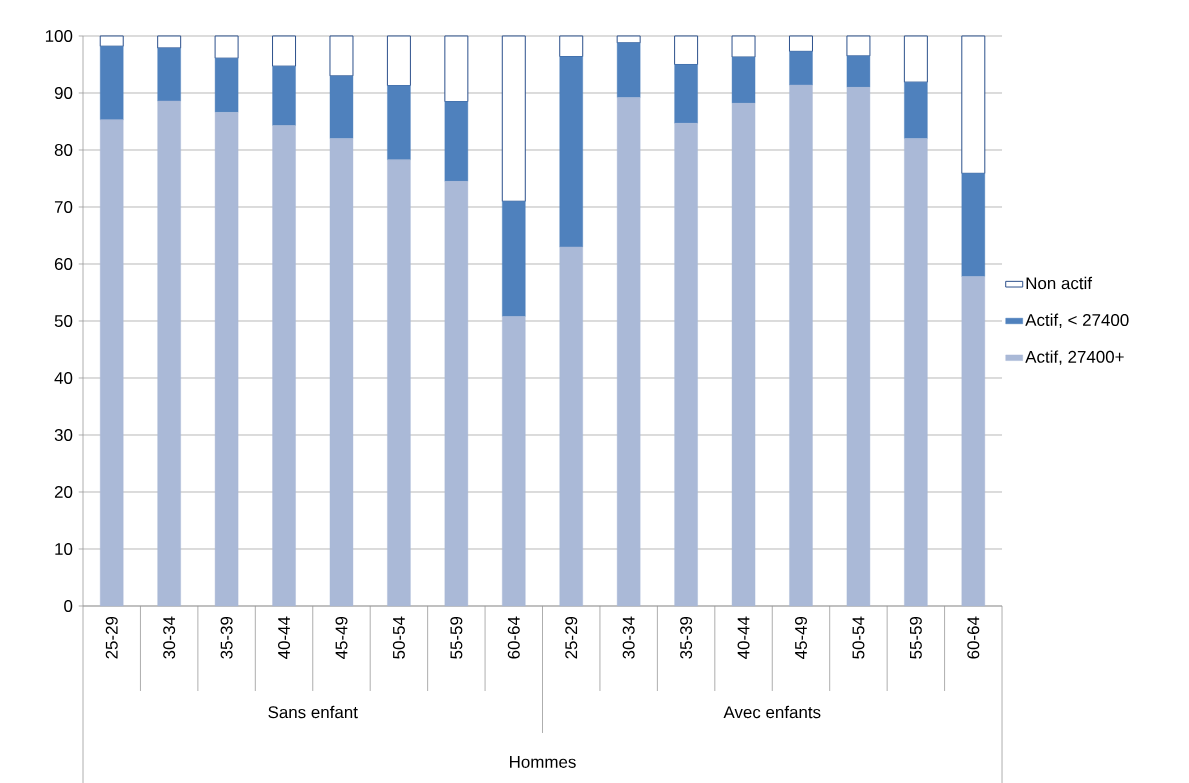 Image resolution: width=1189 pixels, height=783 pixels. Describe the element at coordinates (543, 761) in the screenshot. I see `text: Hommes` at that location.